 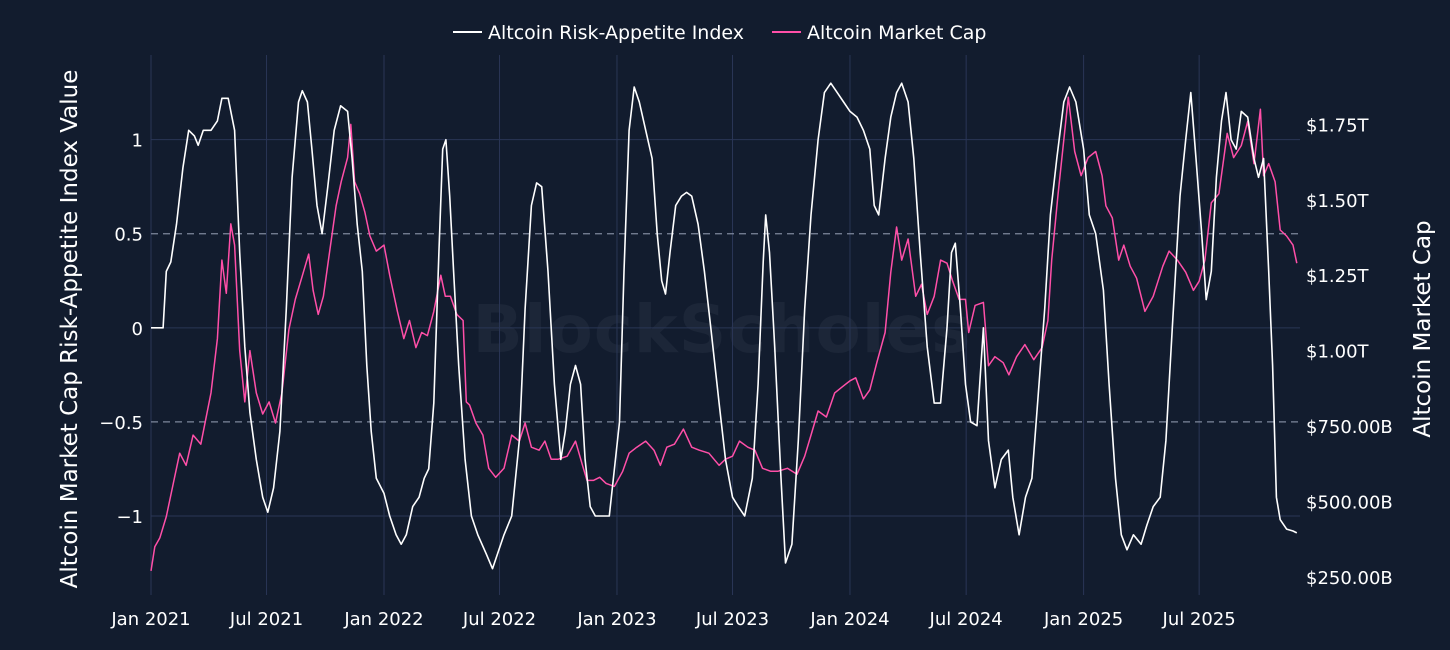 What do you see at coordinates (1423, 328) in the screenshot?
I see `y-right-axis-title: Altcoin Market Cap` at bounding box center [1423, 328].